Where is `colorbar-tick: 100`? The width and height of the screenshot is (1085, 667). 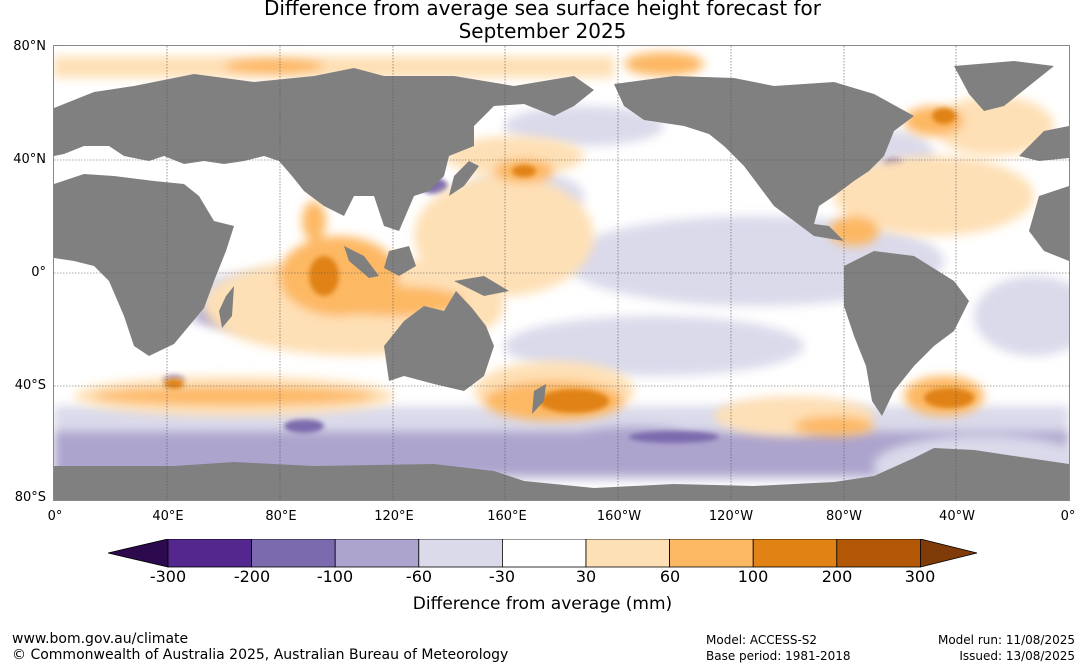
colorbar-tick: 100 is located at coordinates (753, 576).